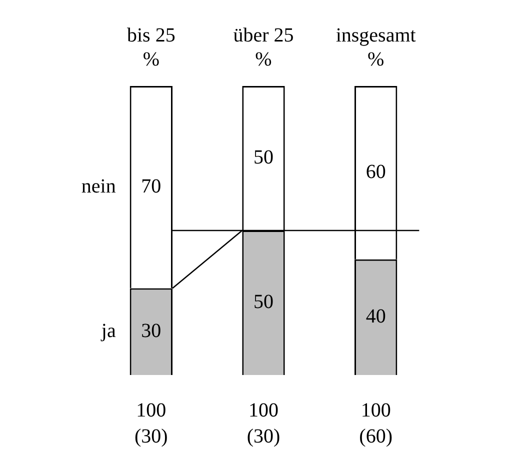 The height and width of the screenshot is (475, 512). Describe the element at coordinates (108, 331) in the screenshot. I see `series-label: ja` at that location.